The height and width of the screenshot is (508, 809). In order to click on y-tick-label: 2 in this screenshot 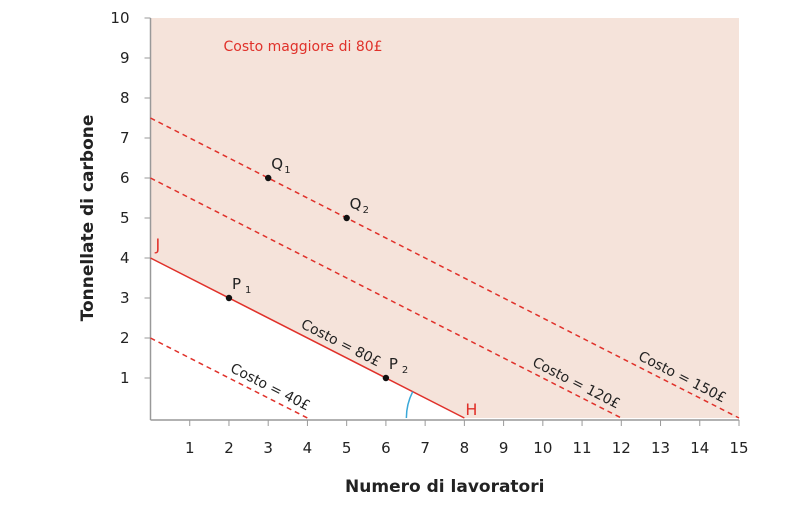, I will do `click(125, 338)`.